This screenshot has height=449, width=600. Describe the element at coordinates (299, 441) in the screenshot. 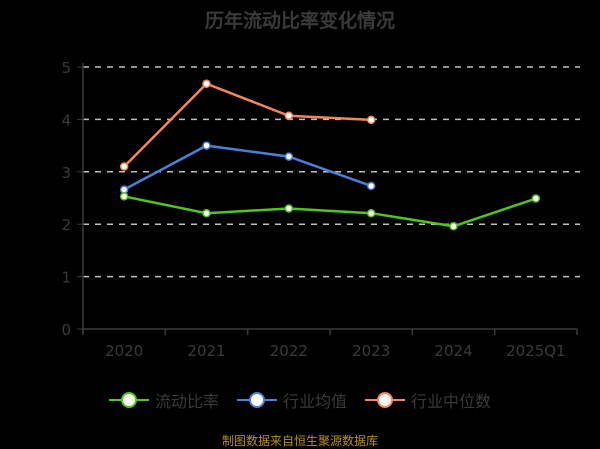

I see `data-source-footer: 制图数据来自恒生聚源数据库` at that location.